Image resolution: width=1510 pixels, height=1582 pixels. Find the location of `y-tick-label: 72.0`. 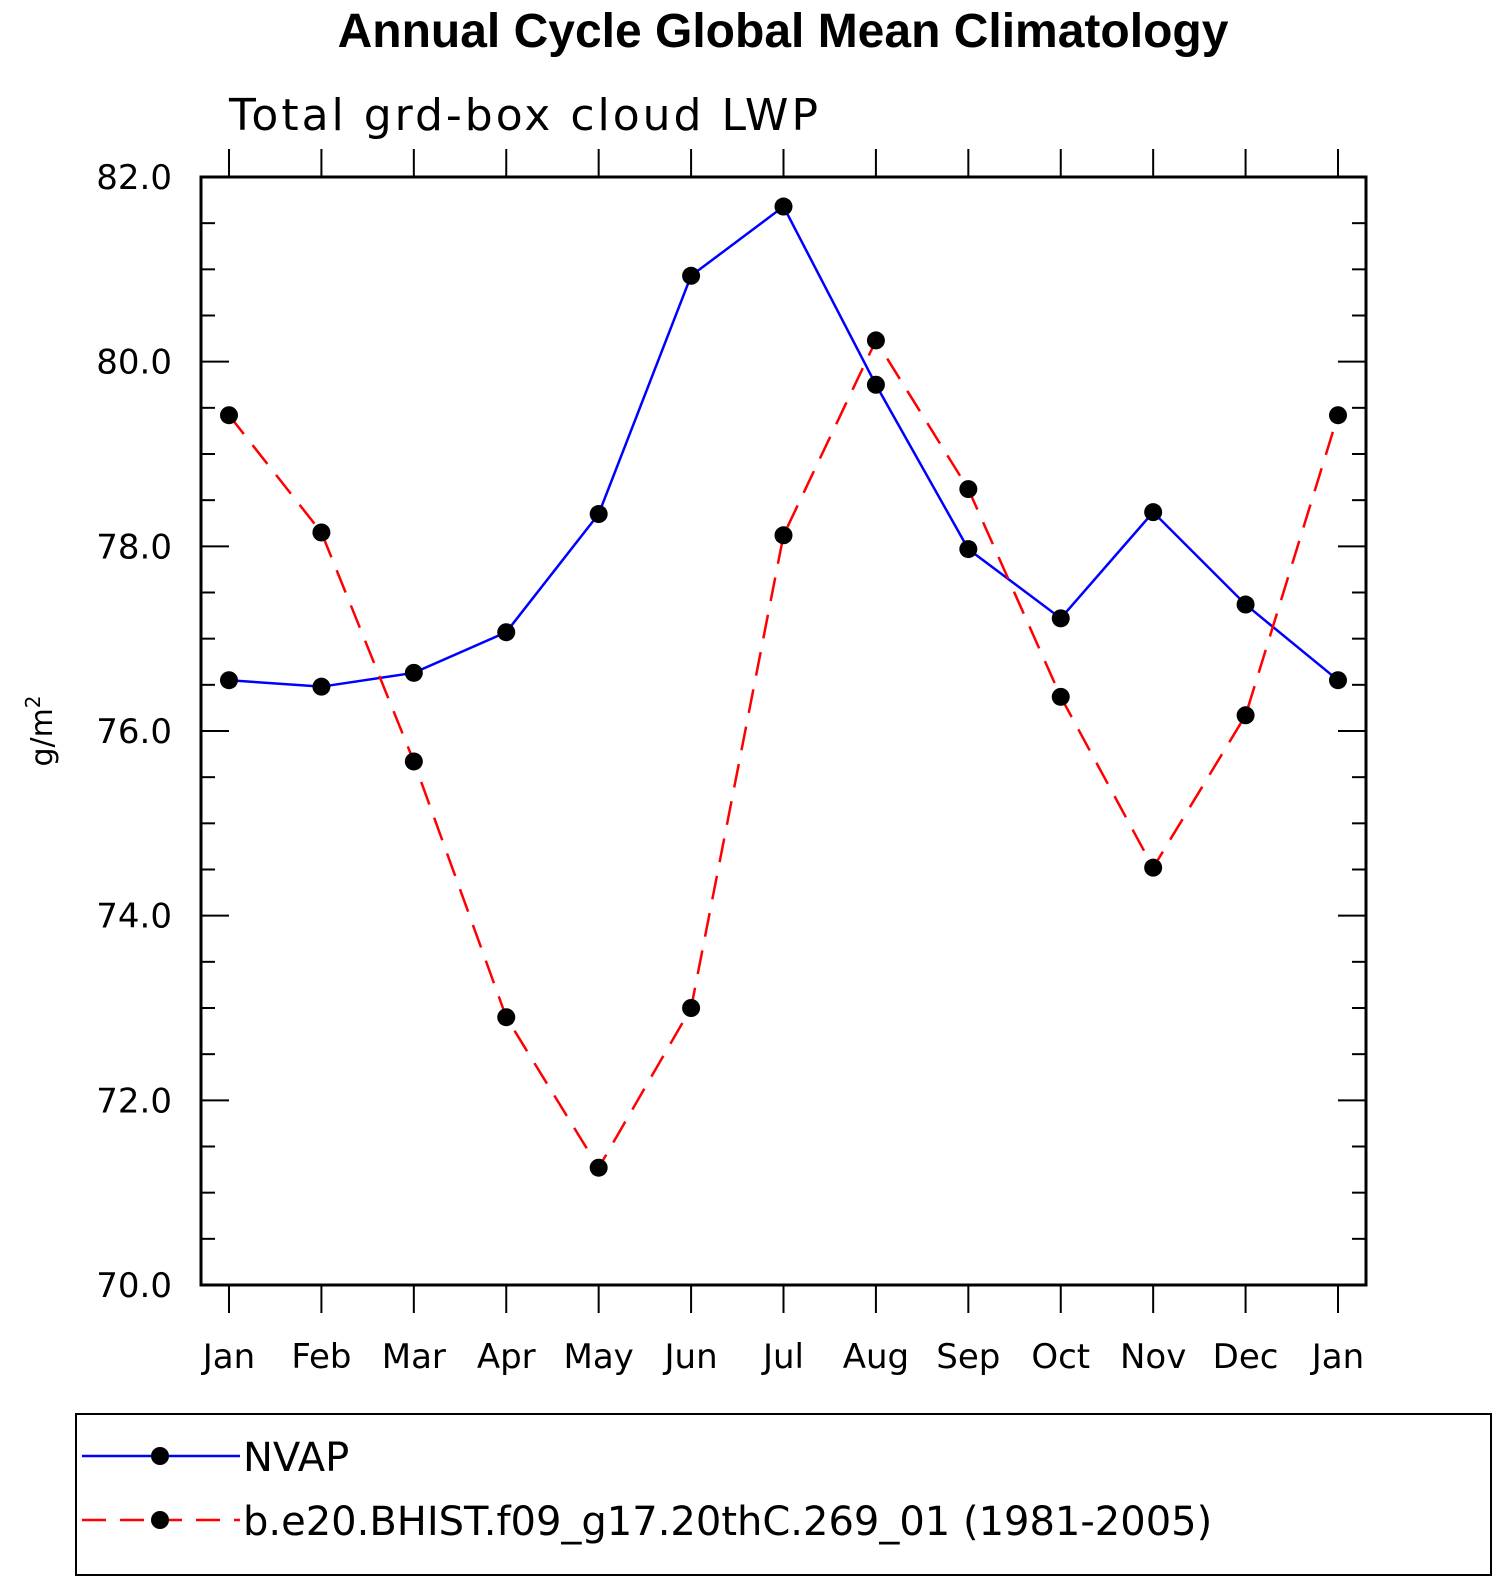

y-tick-label: 72.0 is located at coordinates (134, 1101).